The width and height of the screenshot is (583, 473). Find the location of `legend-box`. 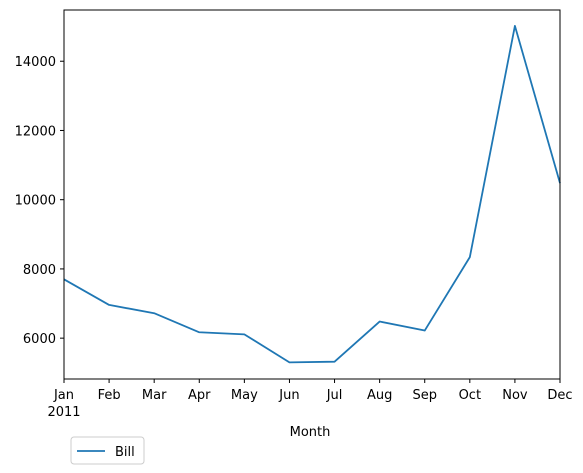

legend-box is located at coordinates (107, 450).